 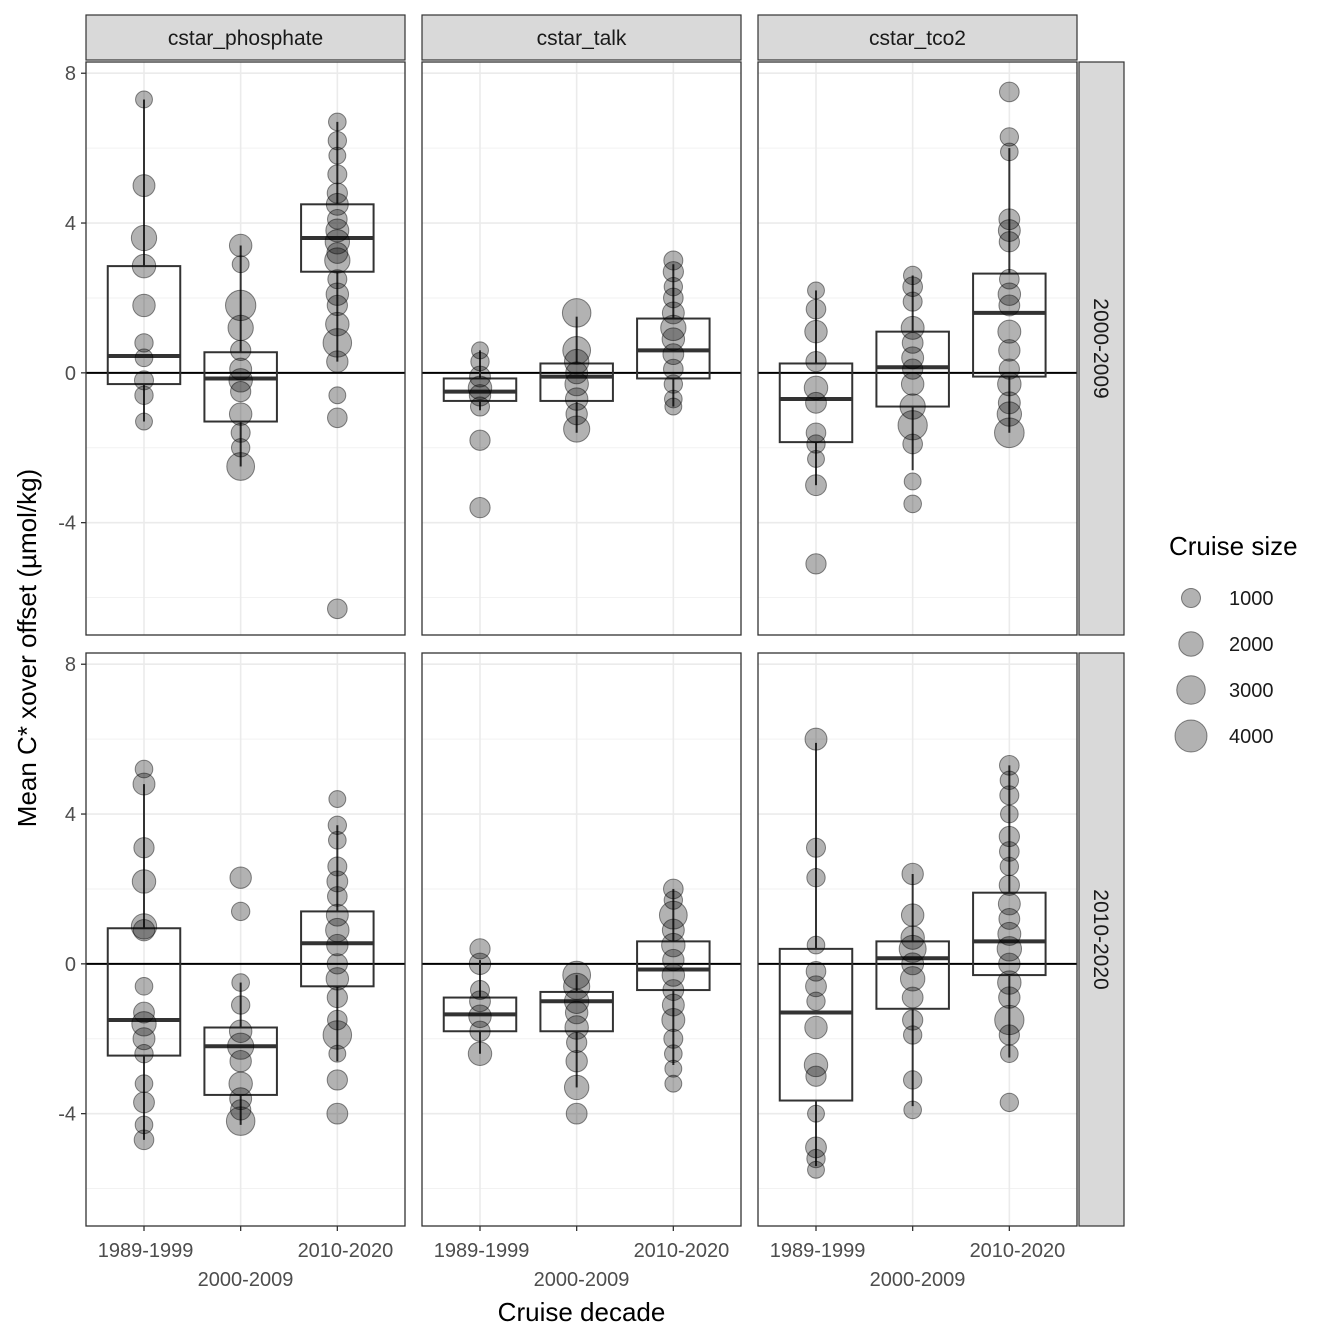 What do you see at coordinates (1233, 546) in the screenshot?
I see `legend-title: Cruise size` at bounding box center [1233, 546].